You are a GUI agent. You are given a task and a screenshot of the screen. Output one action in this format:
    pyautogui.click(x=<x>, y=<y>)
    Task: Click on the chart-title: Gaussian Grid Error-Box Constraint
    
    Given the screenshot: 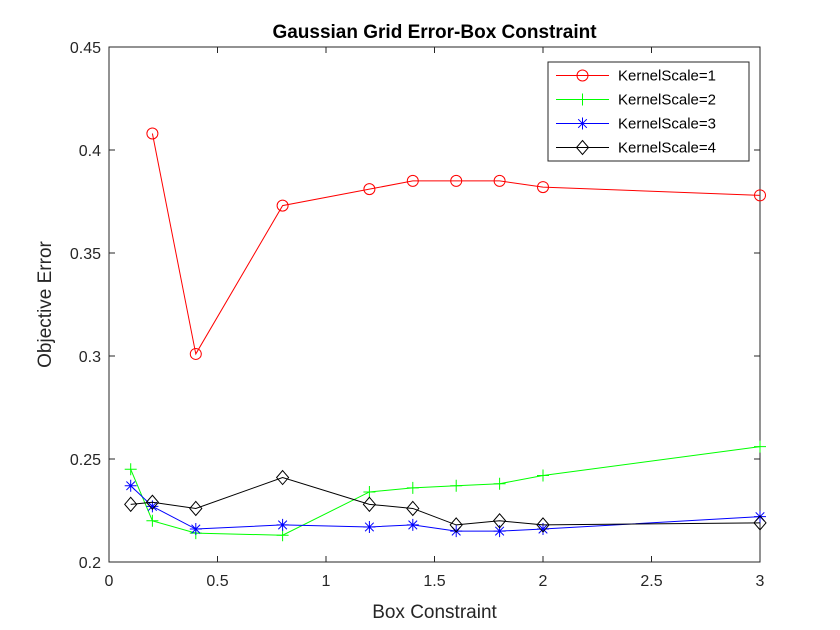 What is the action you would take?
    pyautogui.click(x=434, y=32)
    